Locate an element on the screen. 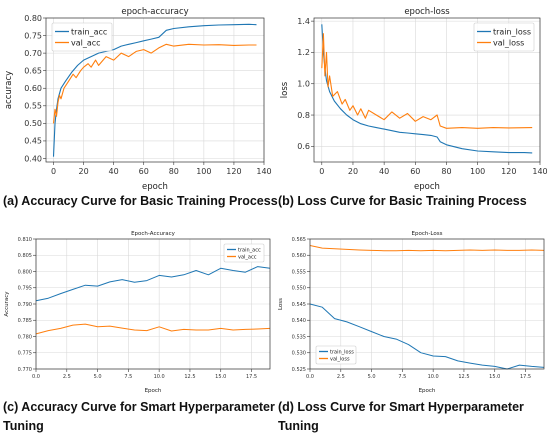  c3-chart-title: Epoch-Loss is located at coordinates (427, 234).